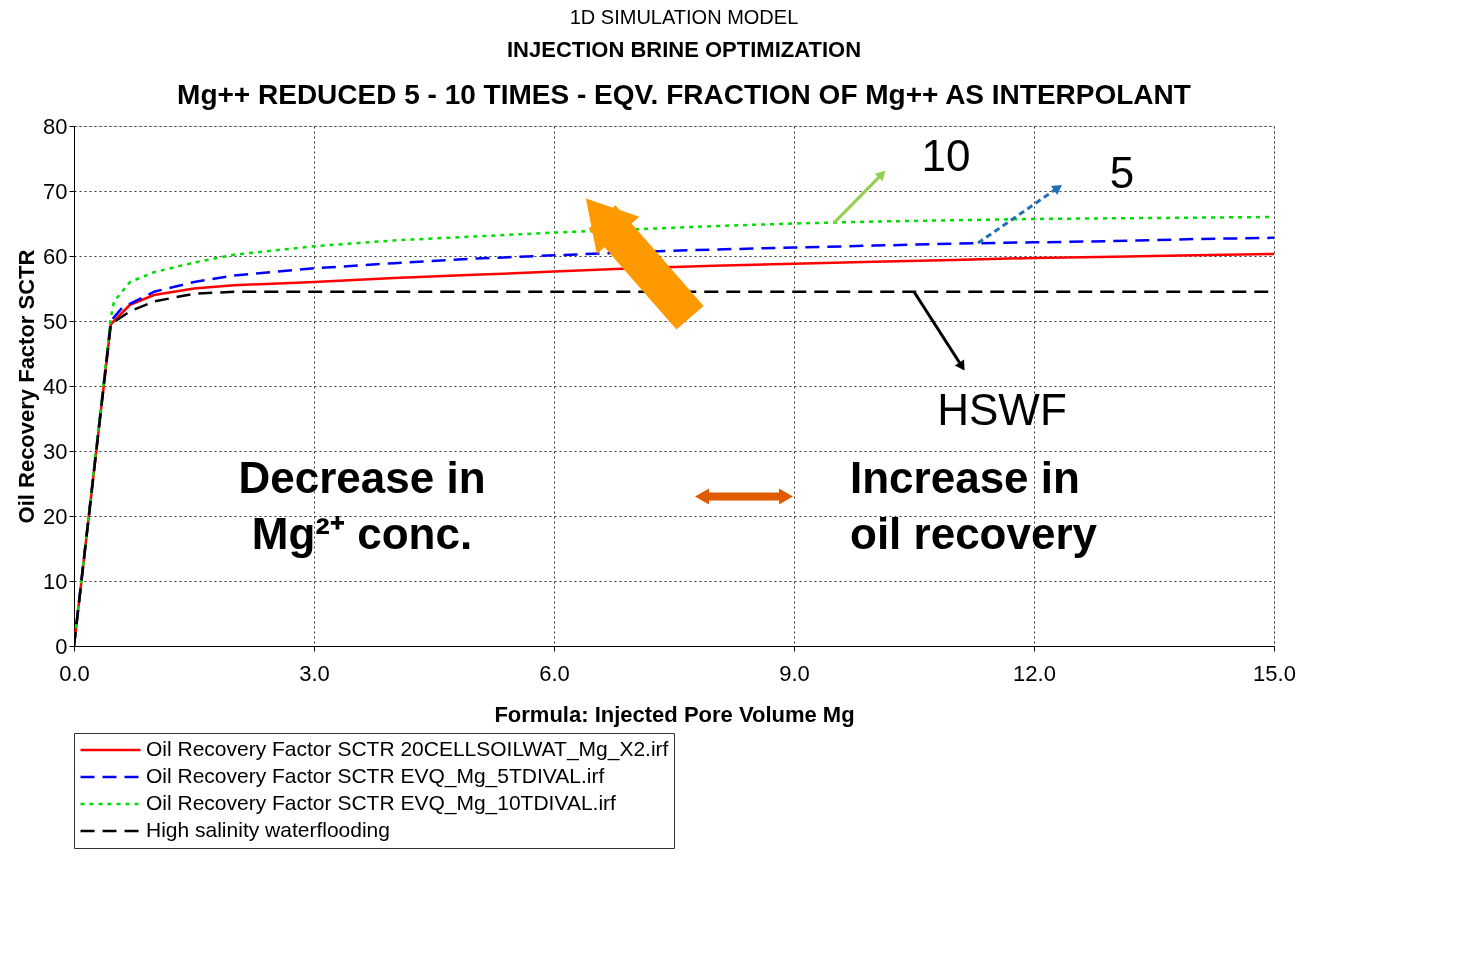  Describe the element at coordinates (684, 17) in the screenshot. I see `chart-title: 1D SIMULATION MODEL` at that location.